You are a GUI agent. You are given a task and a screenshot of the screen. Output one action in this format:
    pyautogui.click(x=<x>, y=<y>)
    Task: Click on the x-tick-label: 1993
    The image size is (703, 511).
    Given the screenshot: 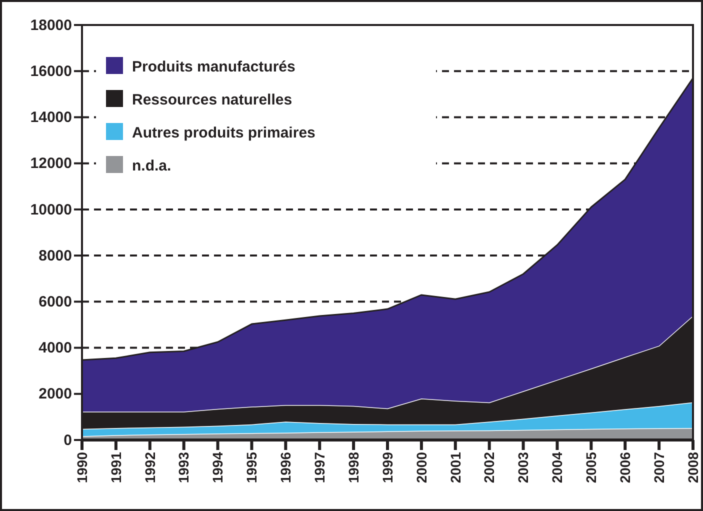 What is the action you would take?
    pyautogui.click(x=184, y=468)
    